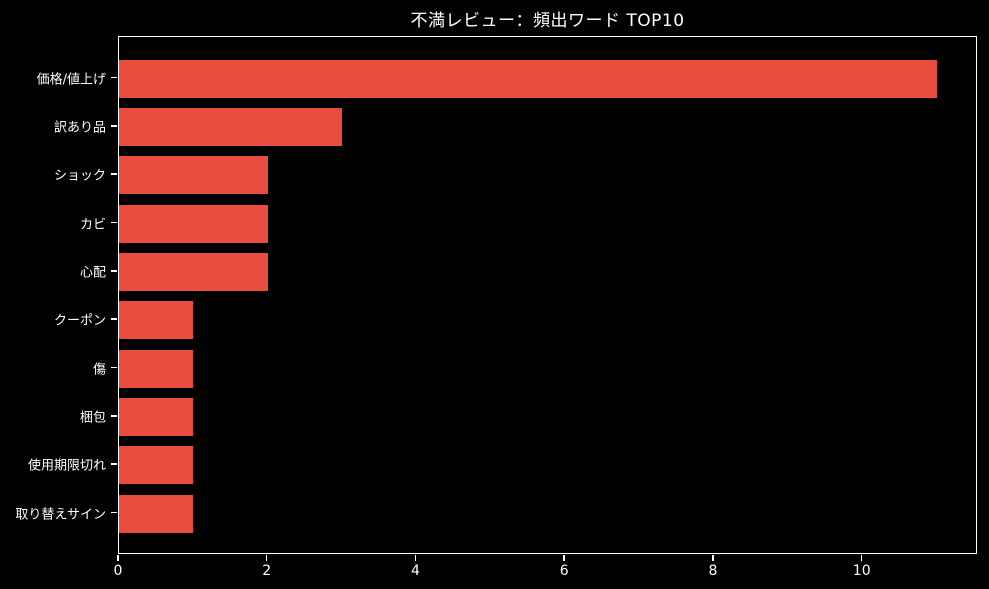 The image size is (989, 589). What do you see at coordinates (66, 466) in the screenshot?
I see `y-tick-label: 使用期限切れ` at bounding box center [66, 466].